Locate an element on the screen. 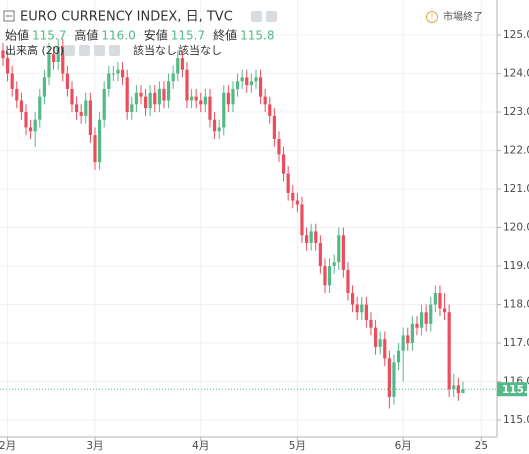 This screenshot has height=454, width=529. volume-settings-button is located at coordinates (84, 50).